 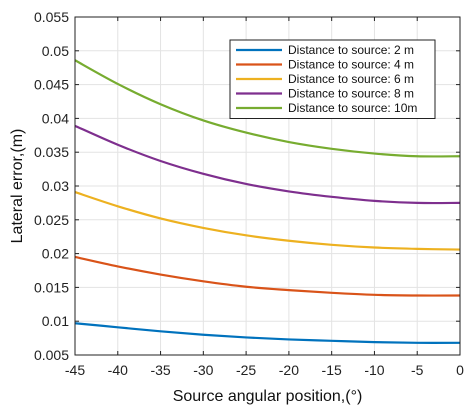 I want to click on y-tick-label: 0.005, so click(x=51, y=355).